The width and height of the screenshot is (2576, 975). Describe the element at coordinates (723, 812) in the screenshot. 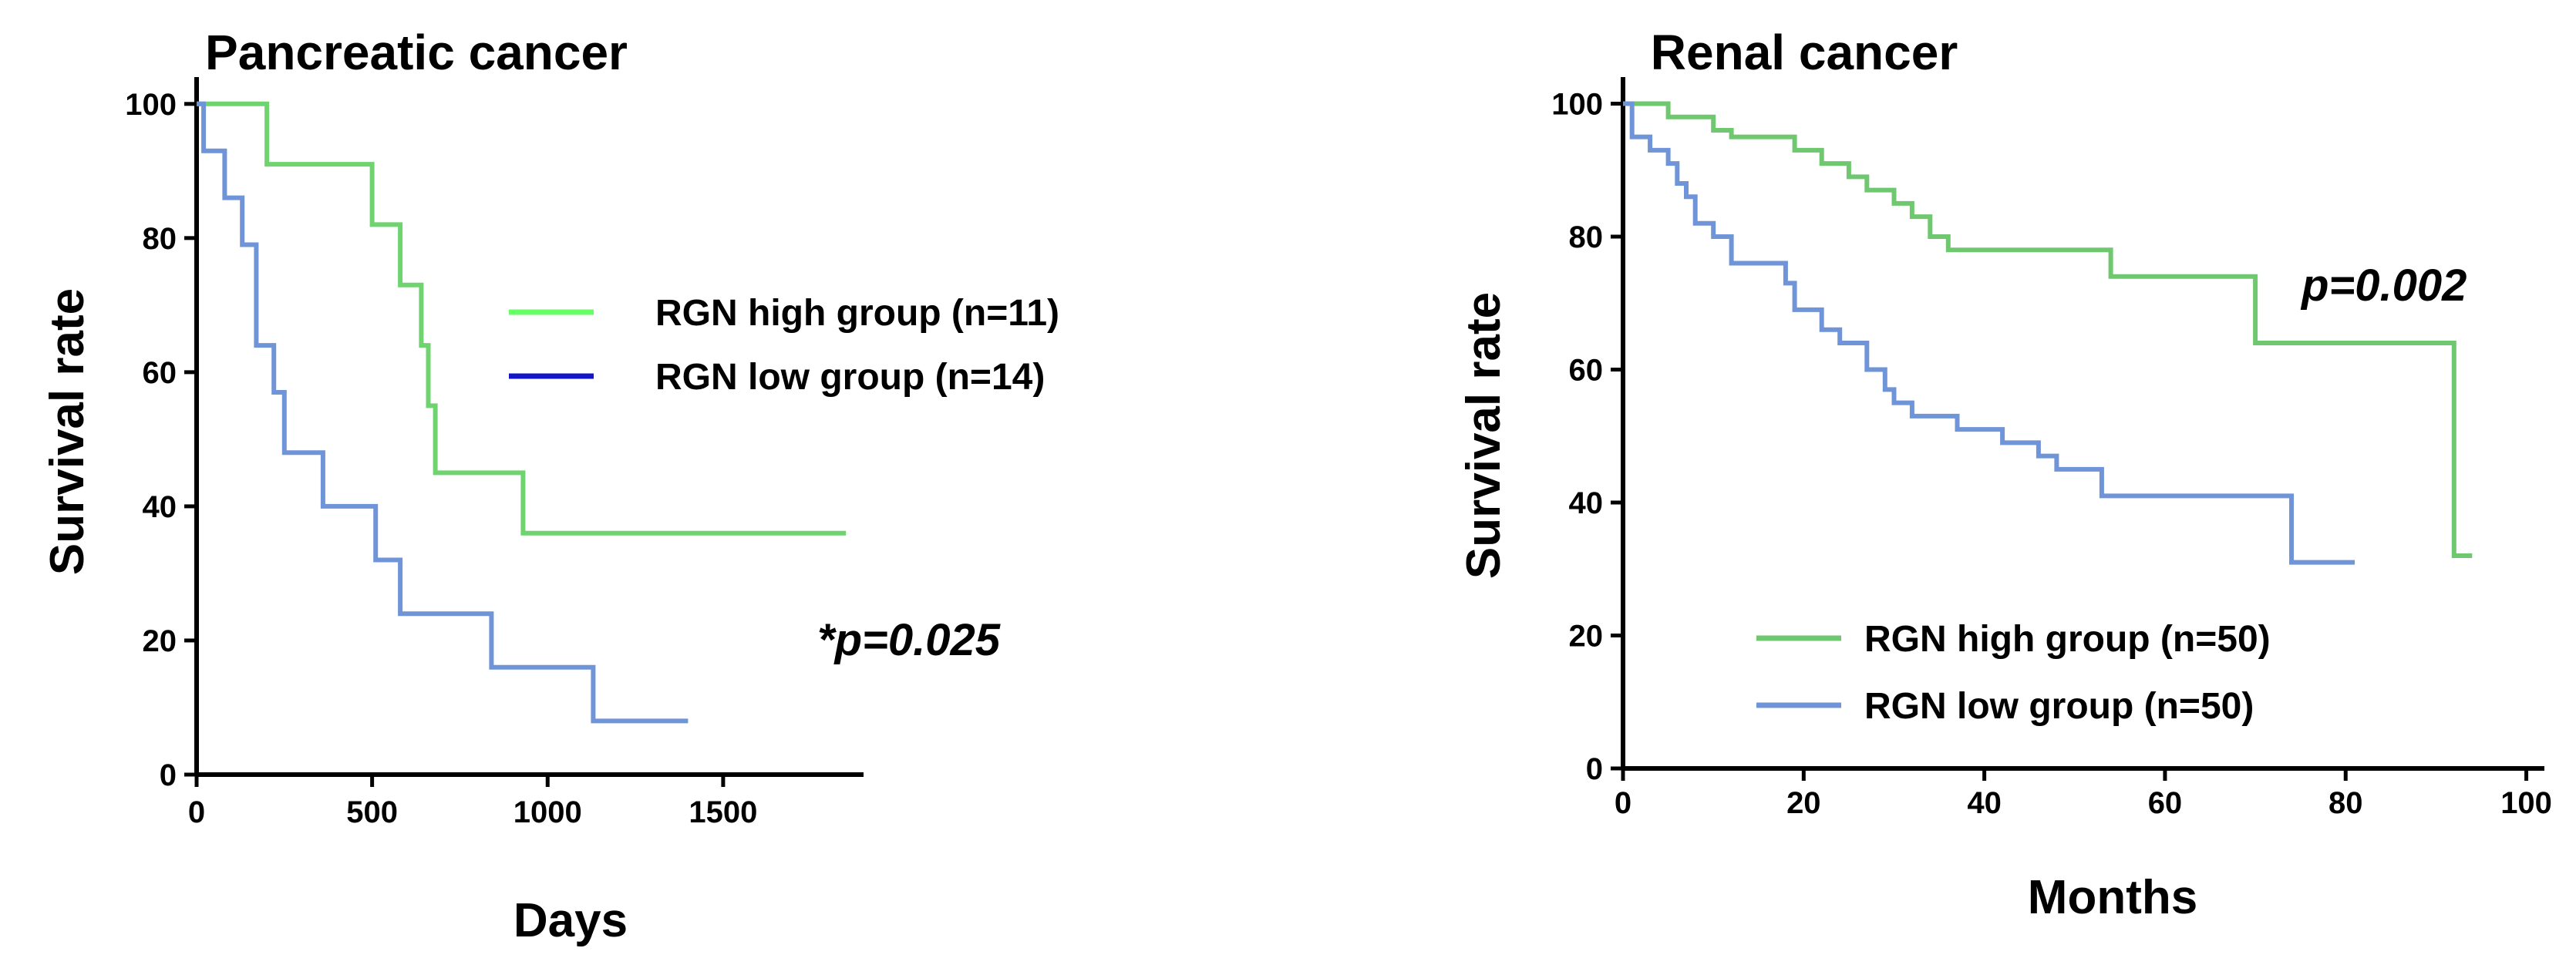

I see `x-tick-label: 1500` at that location.